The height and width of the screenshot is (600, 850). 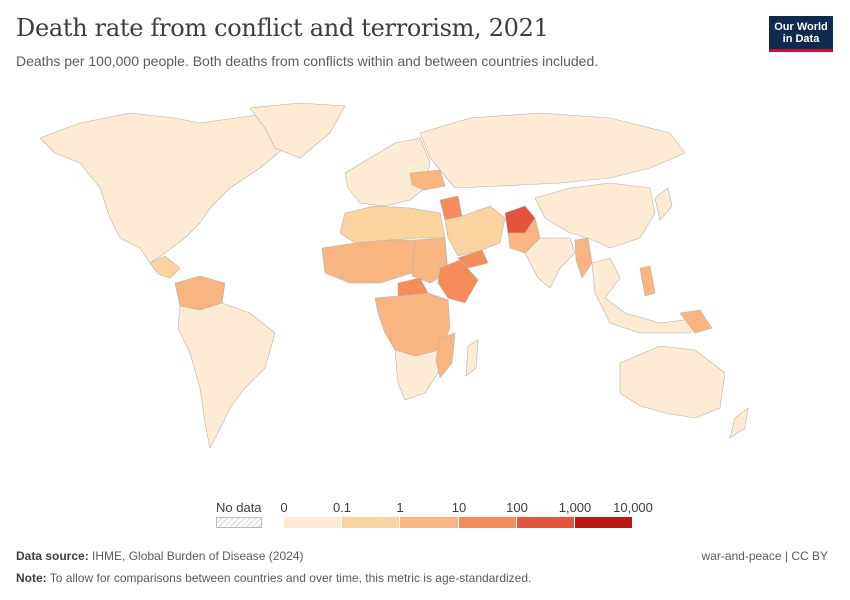 I want to click on region-japan, so click(x=663, y=204).